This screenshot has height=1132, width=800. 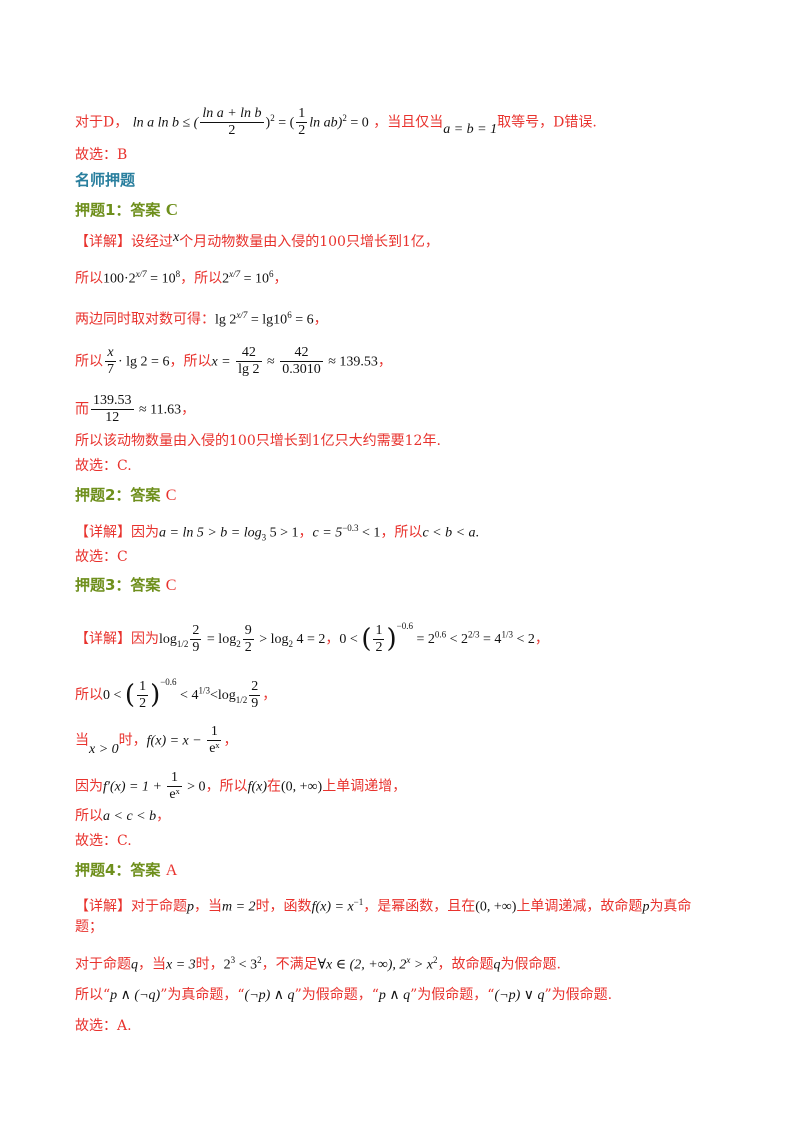 What do you see at coordinates (302, 320) in the screenshot?
I see `math: = 6` at bounding box center [302, 320].